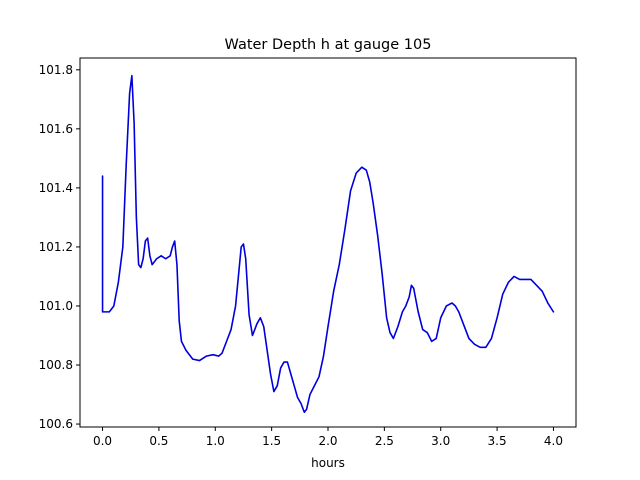 Image resolution: width=640 pixels, height=480 pixels. I want to click on x-axis: 0.0 0.5 1.0 1.5 2.0 2.5 3.0 3.5 4.0, so click(328, 437).